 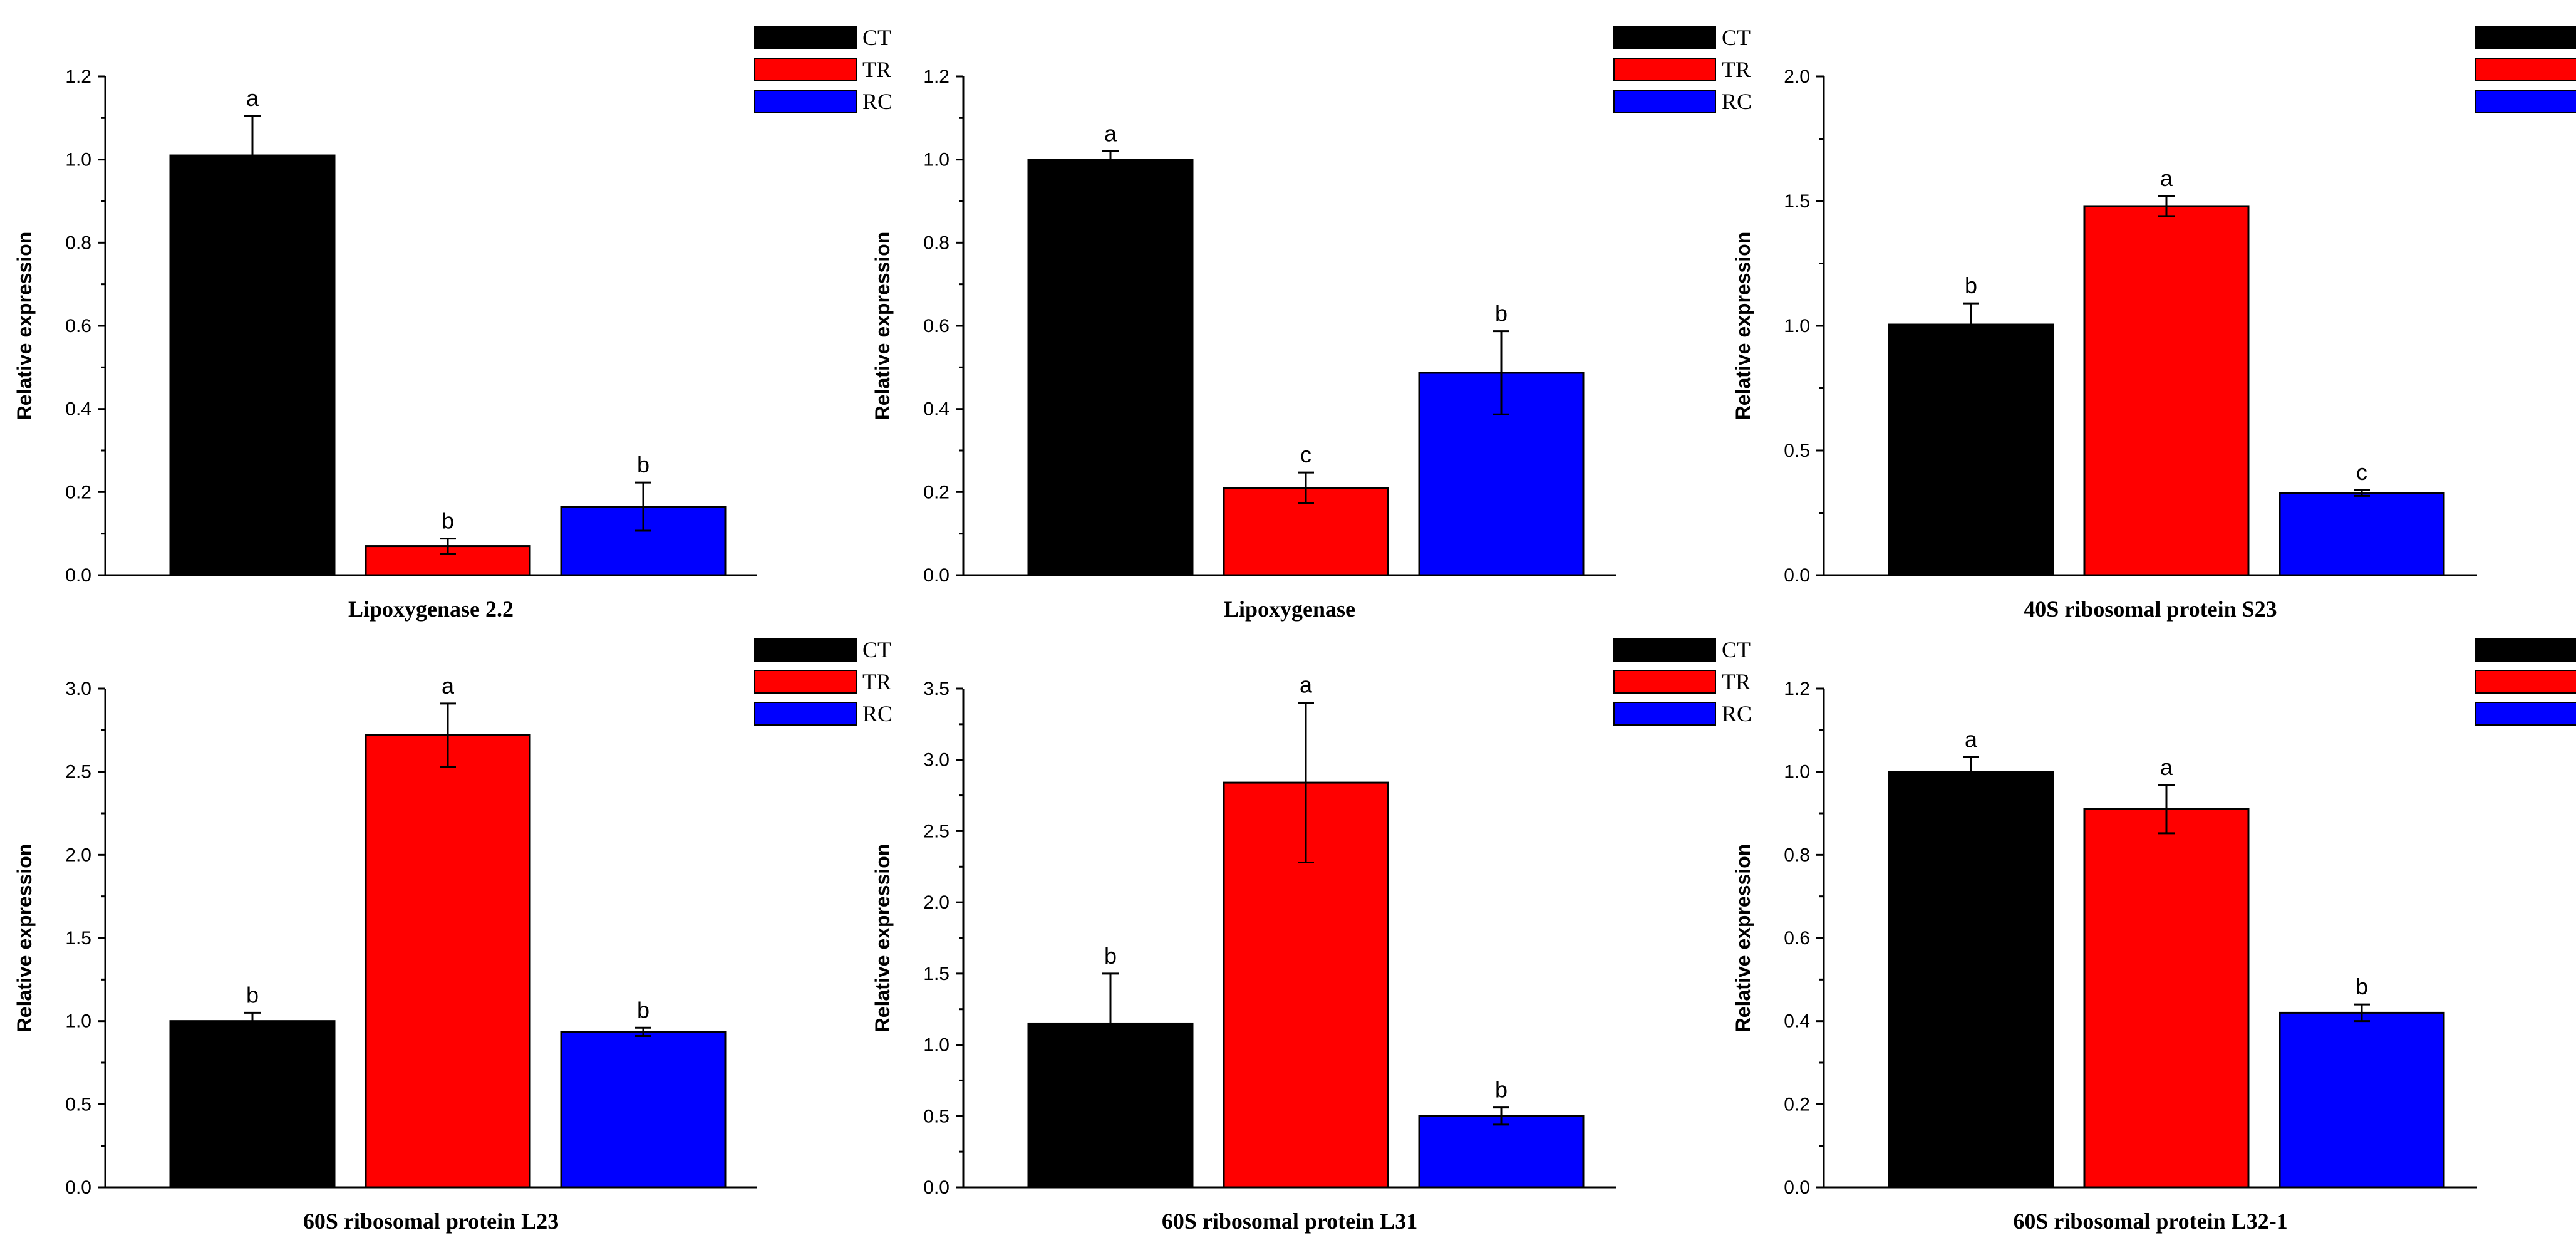 I want to click on y-tick-label: 0.2, so click(x=936, y=492).